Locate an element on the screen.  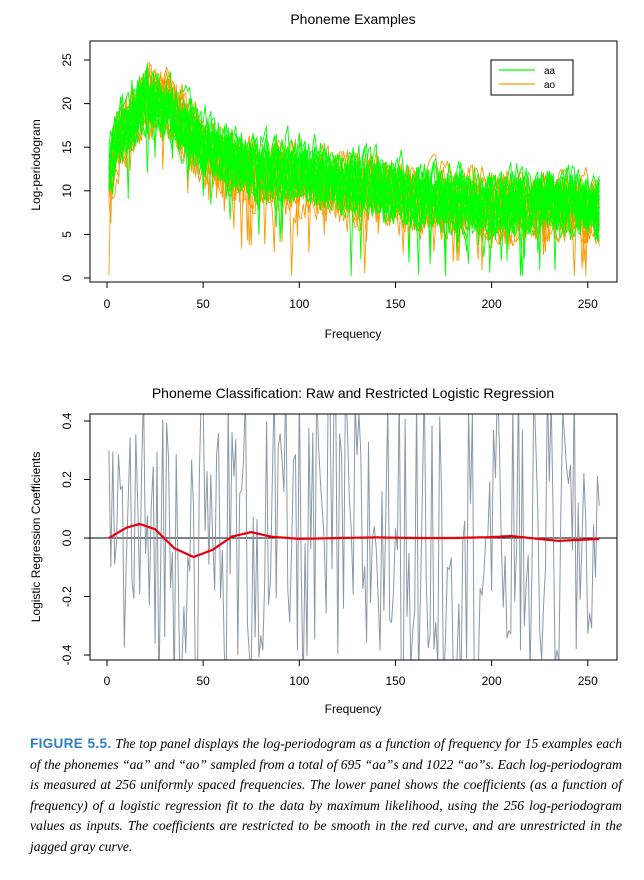
top-x-axis-label: Frequency is located at coordinates (353, 334).